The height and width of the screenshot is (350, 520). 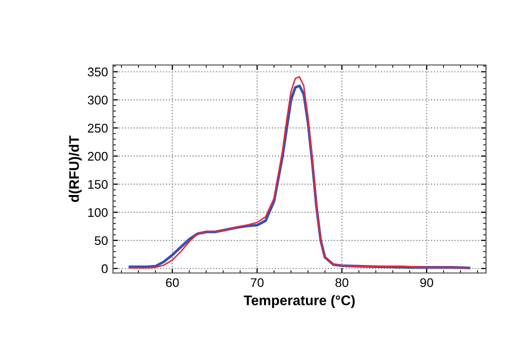 I want to click on y-tick-label: 100, so click(x=98, y=212).